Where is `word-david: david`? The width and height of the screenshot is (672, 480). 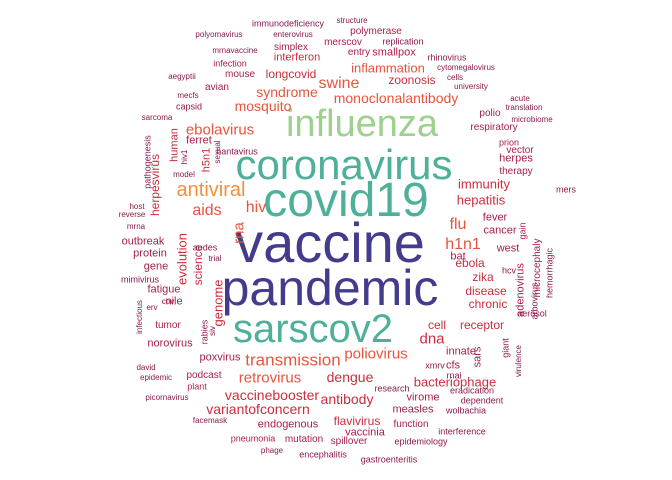 word-david: david is located at coordinates (146, 367).